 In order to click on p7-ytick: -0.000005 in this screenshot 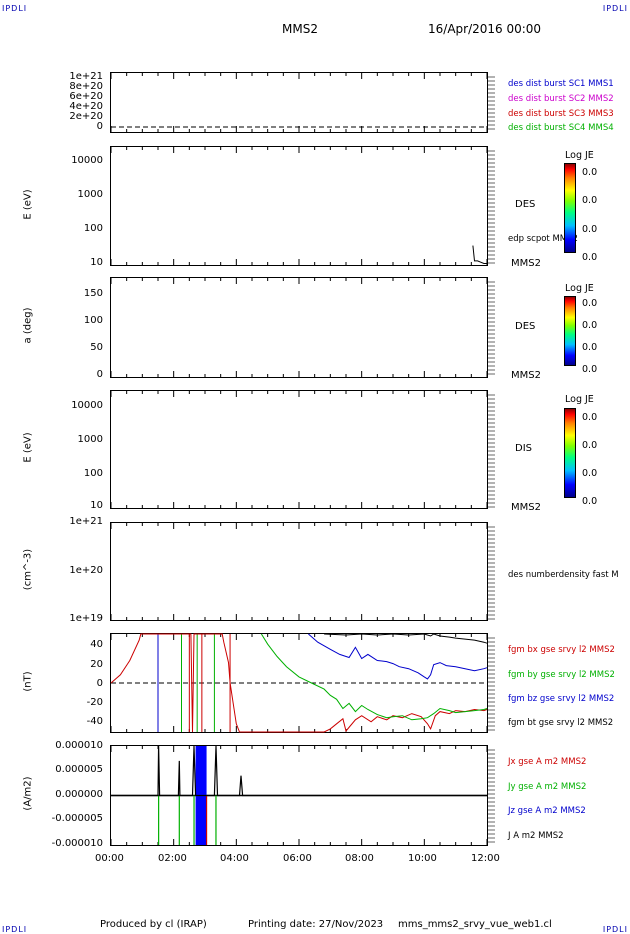, I will do `click(77, 818)`.